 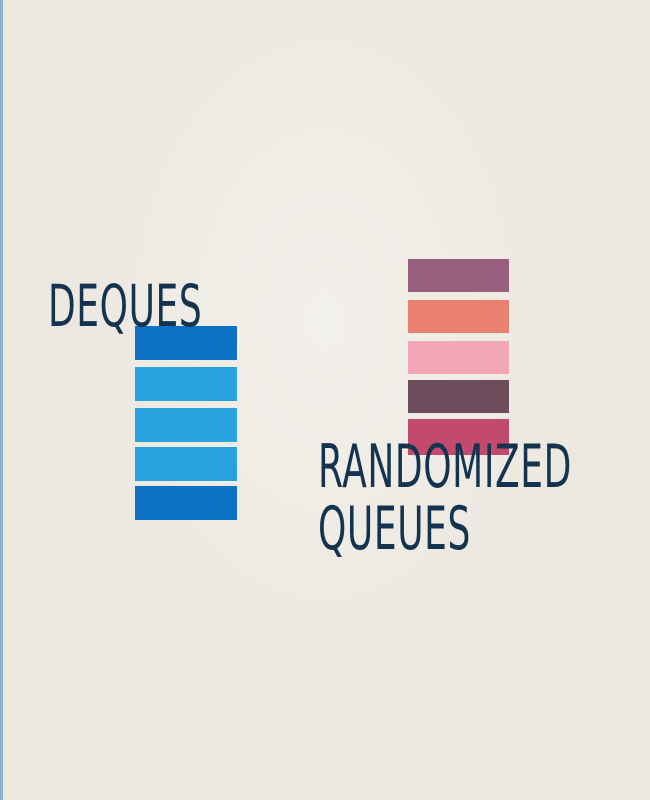 I want to click on randomized-queues-title-line-2: QUEUES, so click(x=394, y=529).